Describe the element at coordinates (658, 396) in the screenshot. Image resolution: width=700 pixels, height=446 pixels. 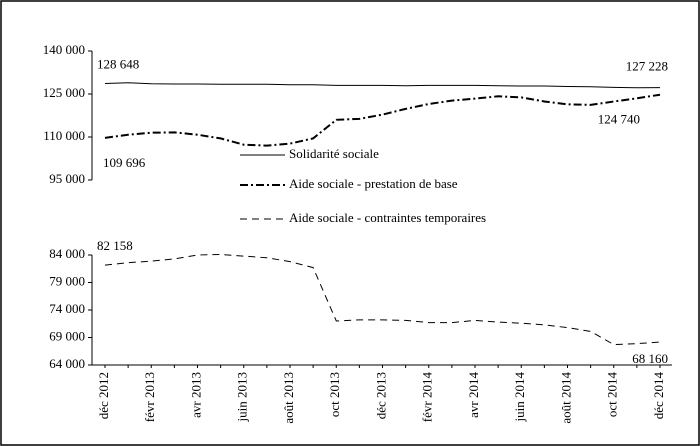
I see `x-tick-label: déc 2014` at that location.